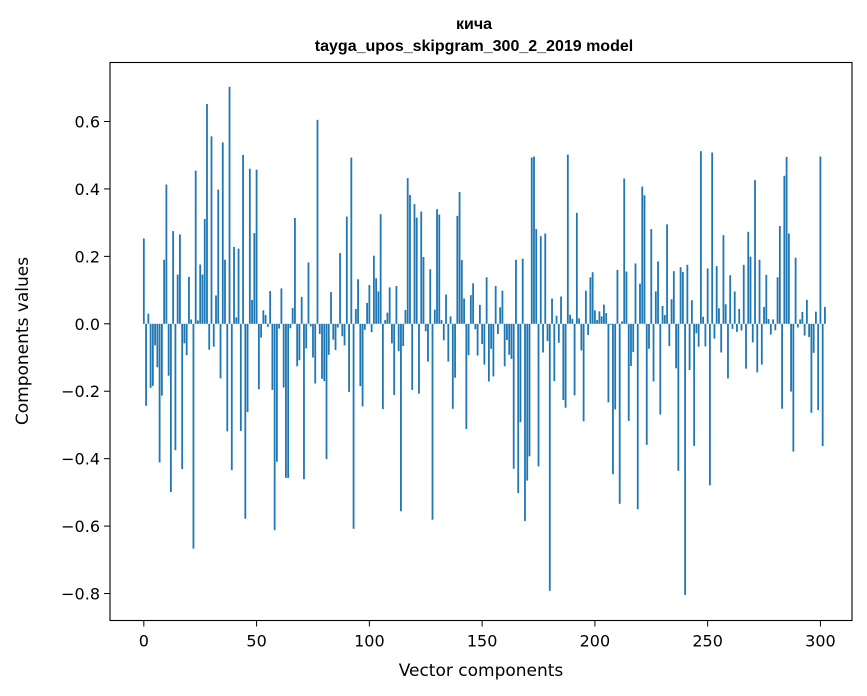  What do you see at coordinates (23, 341) in the screenshot?
I see `y-axis-label: Components values` at bounding box center [23, 341].